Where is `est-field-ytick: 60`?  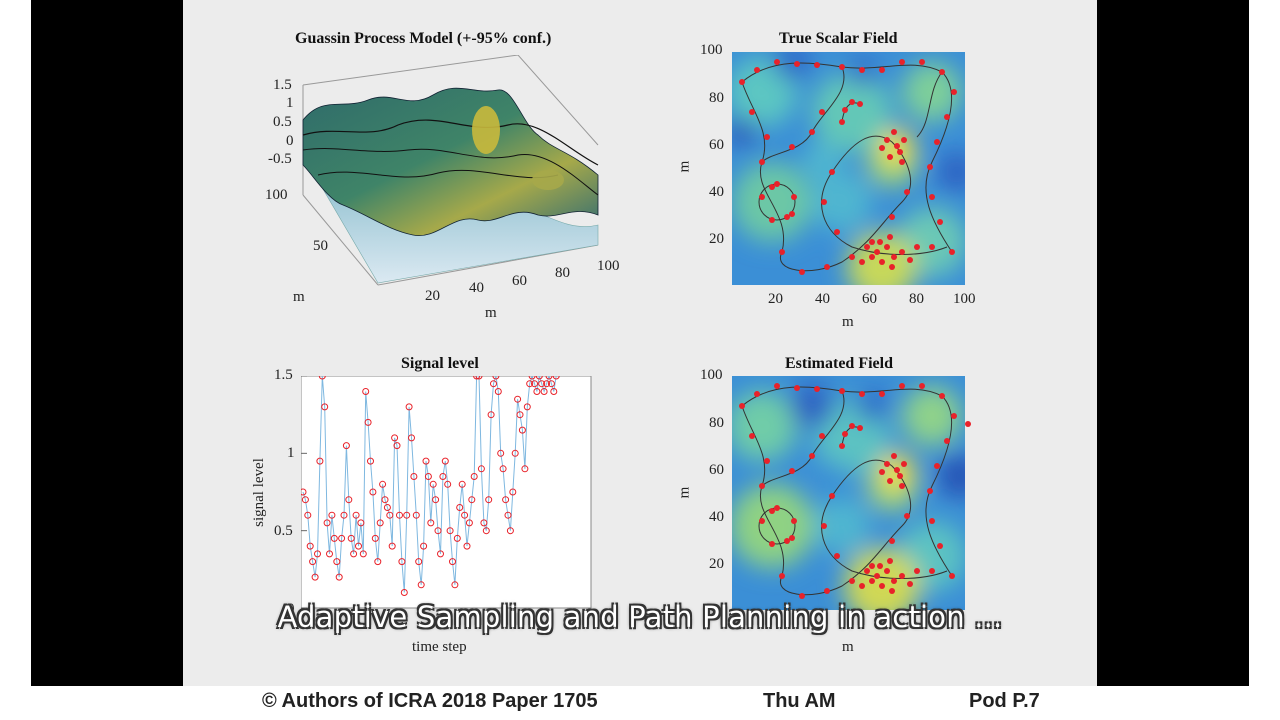
est-field-ytick: 60 is located at coordinates (716, 470).